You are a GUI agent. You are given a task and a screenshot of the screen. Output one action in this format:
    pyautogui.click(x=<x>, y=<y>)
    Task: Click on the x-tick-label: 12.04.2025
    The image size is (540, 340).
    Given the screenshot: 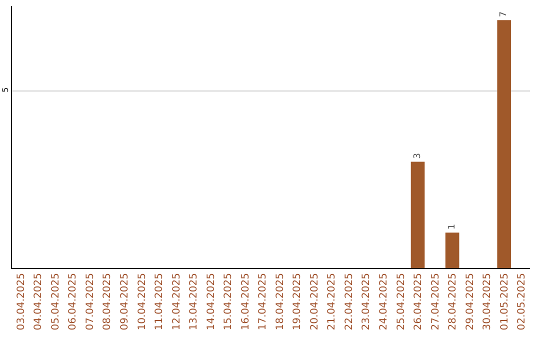 What is the action you would take?
    pyautogui.click(x=176, y=301)
    